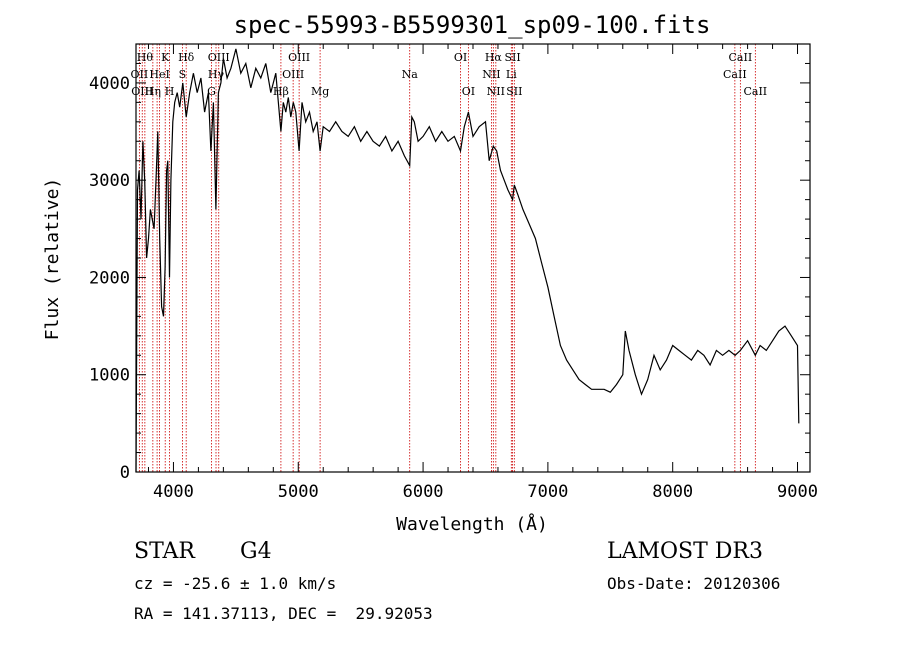 The image size is (900, 649). What do you see at coordinates (52, 259) in the screenshot?
I see `y-axis-label: Flux (relative)` at bounding box center [52, 259].